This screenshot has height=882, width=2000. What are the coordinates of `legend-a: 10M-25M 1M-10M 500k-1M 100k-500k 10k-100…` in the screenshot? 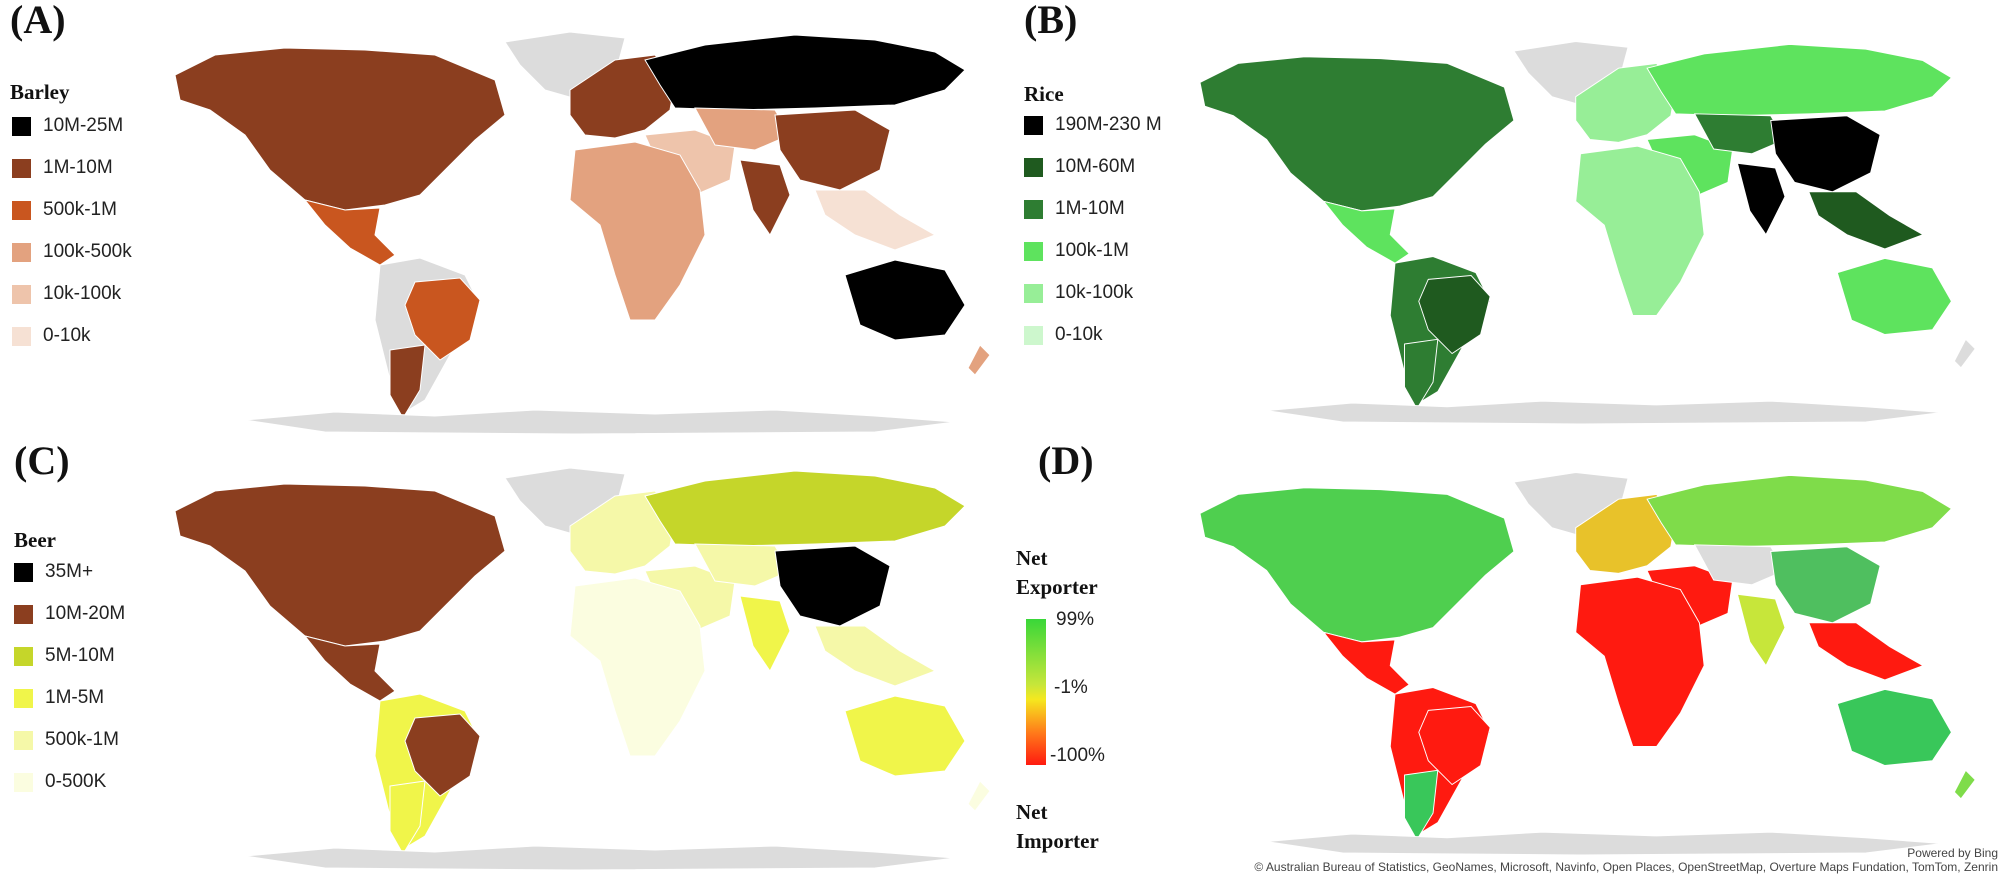 It's located at (72, 231).